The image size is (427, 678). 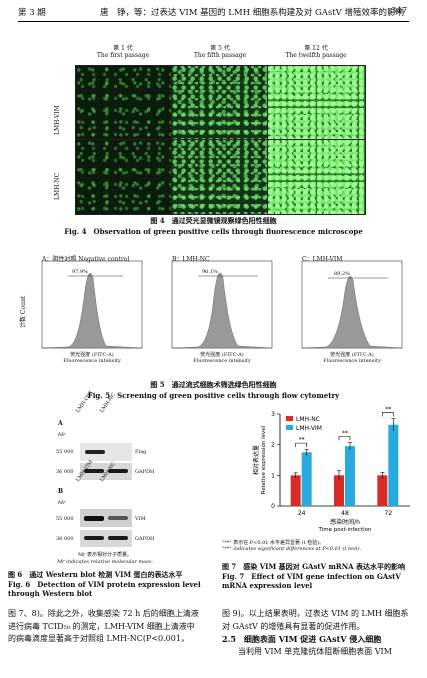 I want to click on fig6-marker-b2: 36 000, so click(x=65, y=539).